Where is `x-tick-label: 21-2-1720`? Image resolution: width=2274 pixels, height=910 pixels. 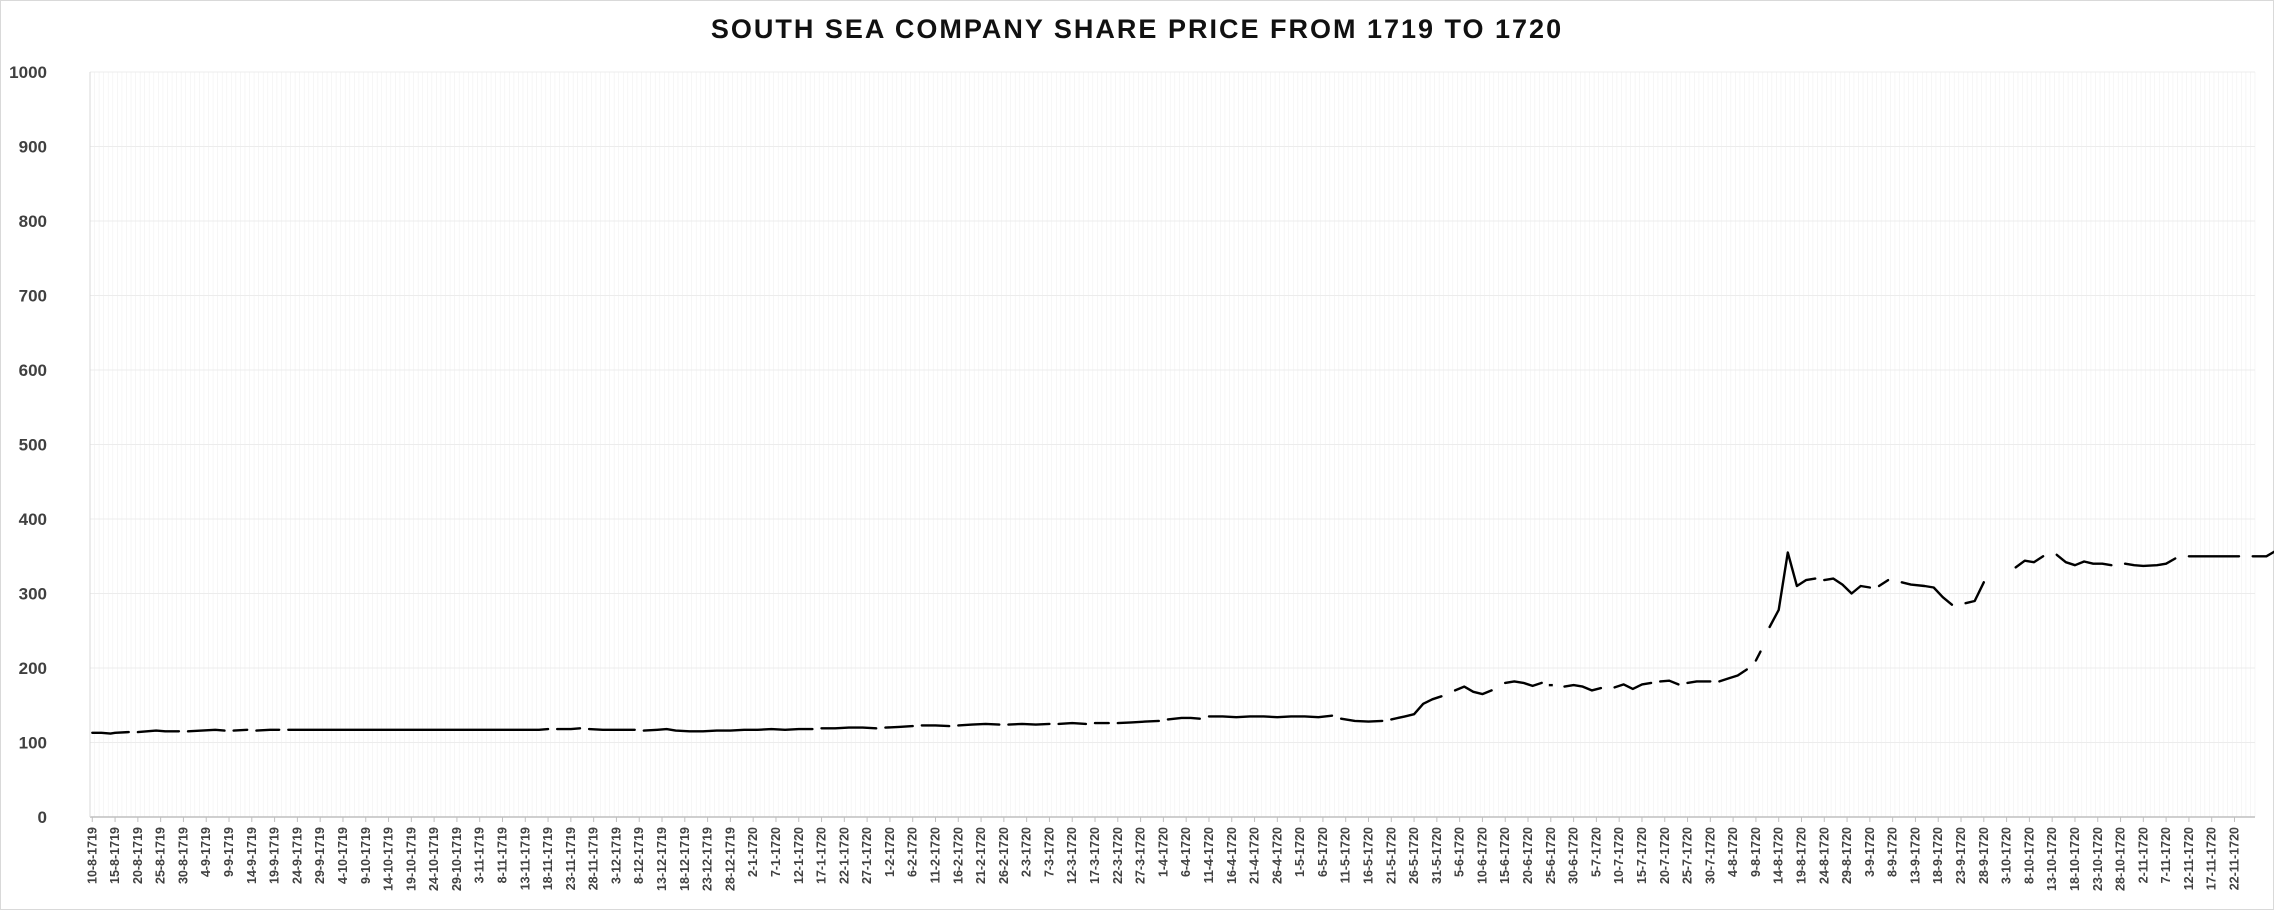 x-tick-label: 21-2-1720 is located at coordinates (981, 855).